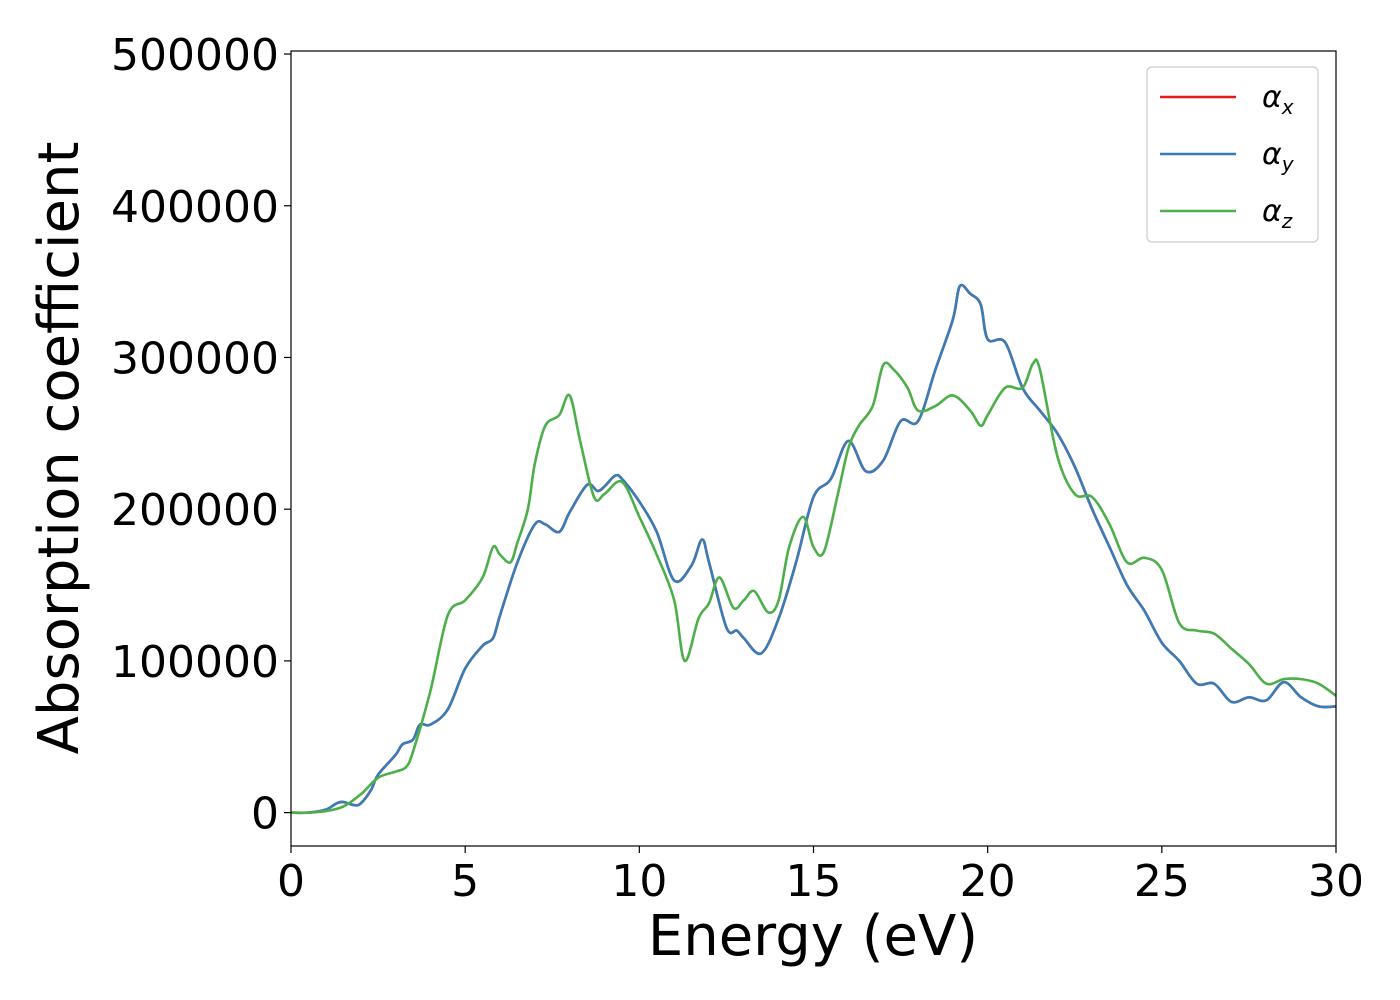 The width and height of the screenshot is (1400, 1000). Describe the element at coordinates (1227, 156) in the screenshot. I see `legend-items: αx αy αz` at that location.